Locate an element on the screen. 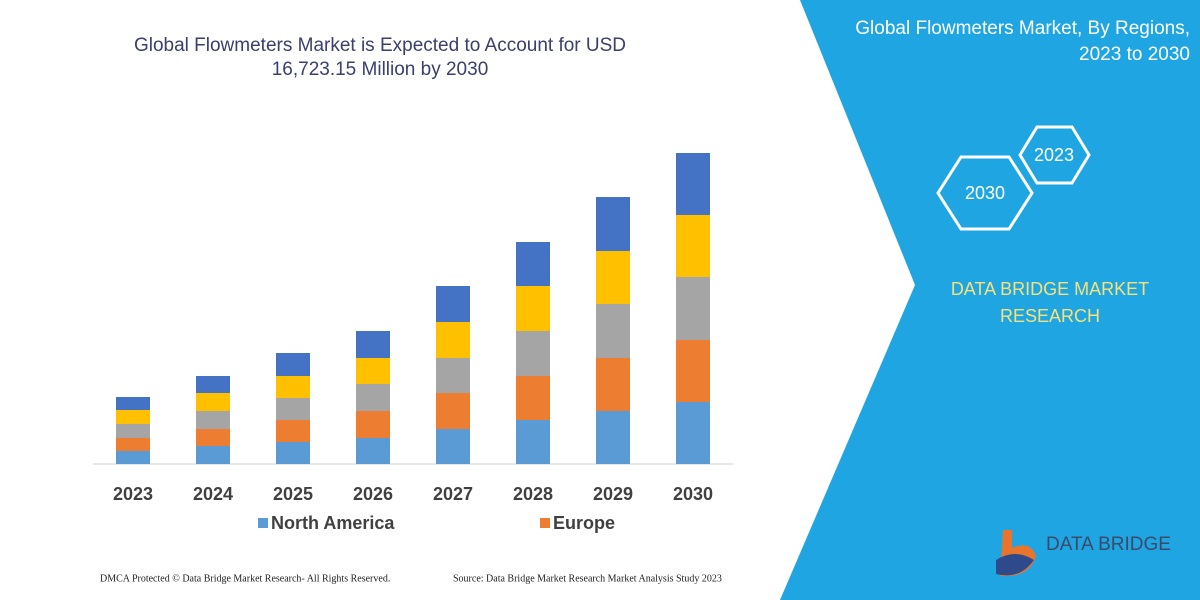 The image size is (1200, 600). x-tick-label: 2024 is located at coordinates (213, 494).